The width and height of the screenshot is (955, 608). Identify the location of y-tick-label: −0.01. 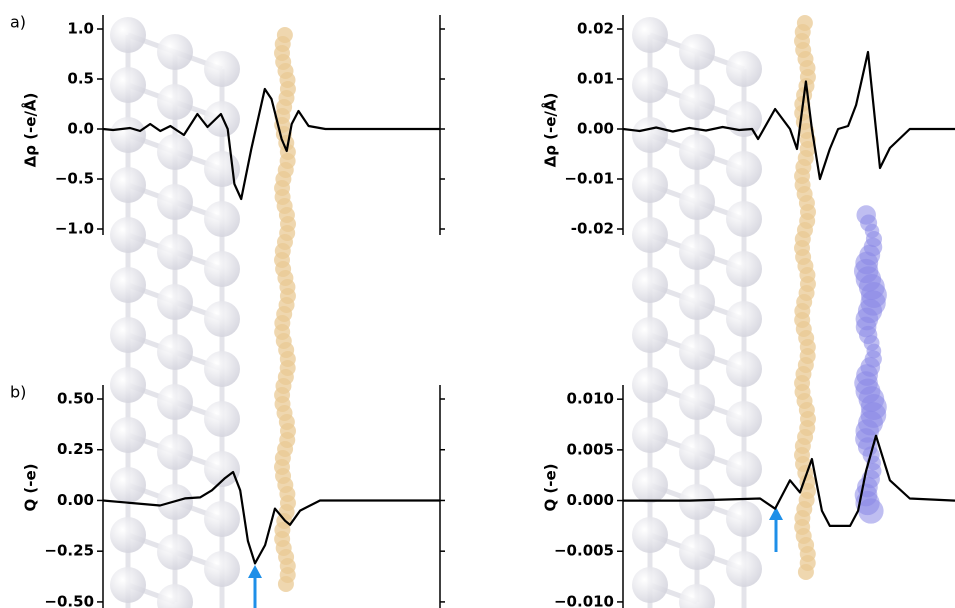
(589, 179).